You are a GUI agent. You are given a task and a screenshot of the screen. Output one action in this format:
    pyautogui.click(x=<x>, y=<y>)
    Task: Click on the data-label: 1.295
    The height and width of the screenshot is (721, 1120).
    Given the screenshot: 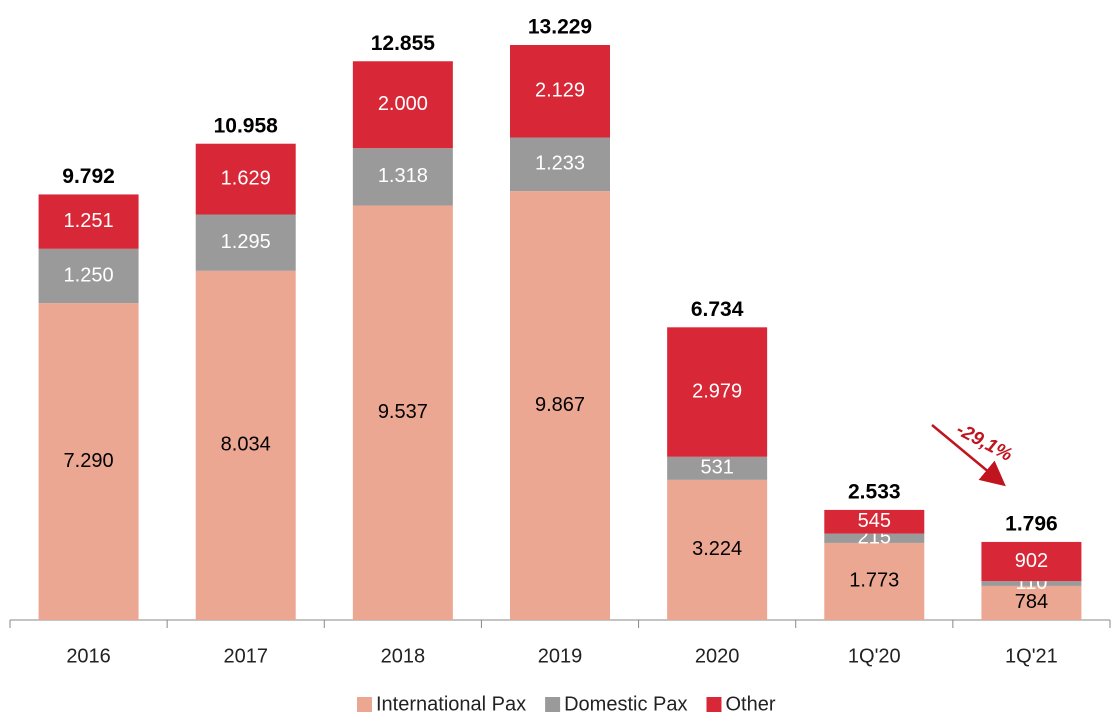 What is the action you would take?
    pyautogui.click(x=246, y=242)
    